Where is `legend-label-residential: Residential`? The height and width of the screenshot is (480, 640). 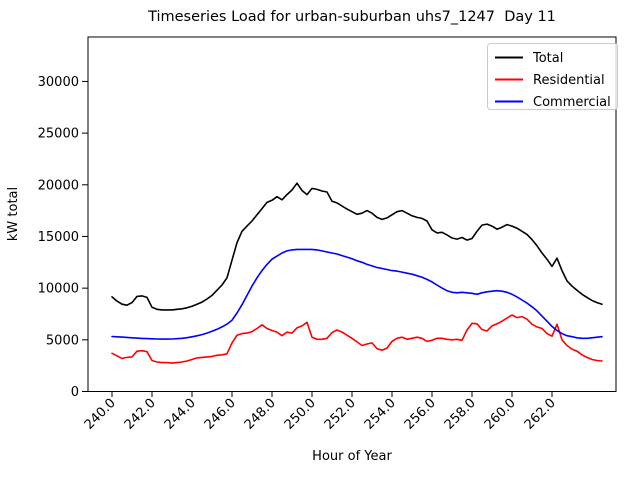
legend-label-residential: Residential is located at coordinates (569, 80).